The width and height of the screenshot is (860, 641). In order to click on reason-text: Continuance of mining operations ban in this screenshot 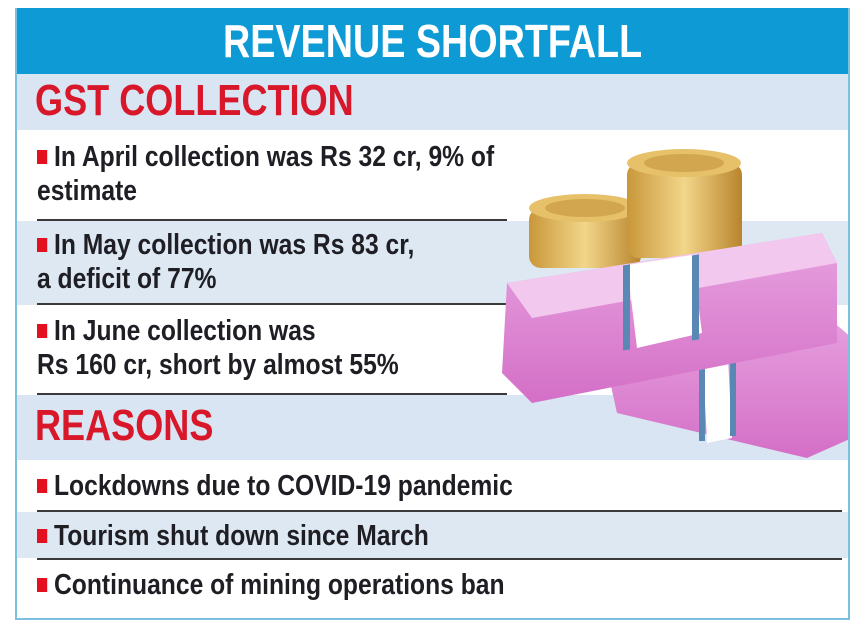, I will do `click(279, 585)`.